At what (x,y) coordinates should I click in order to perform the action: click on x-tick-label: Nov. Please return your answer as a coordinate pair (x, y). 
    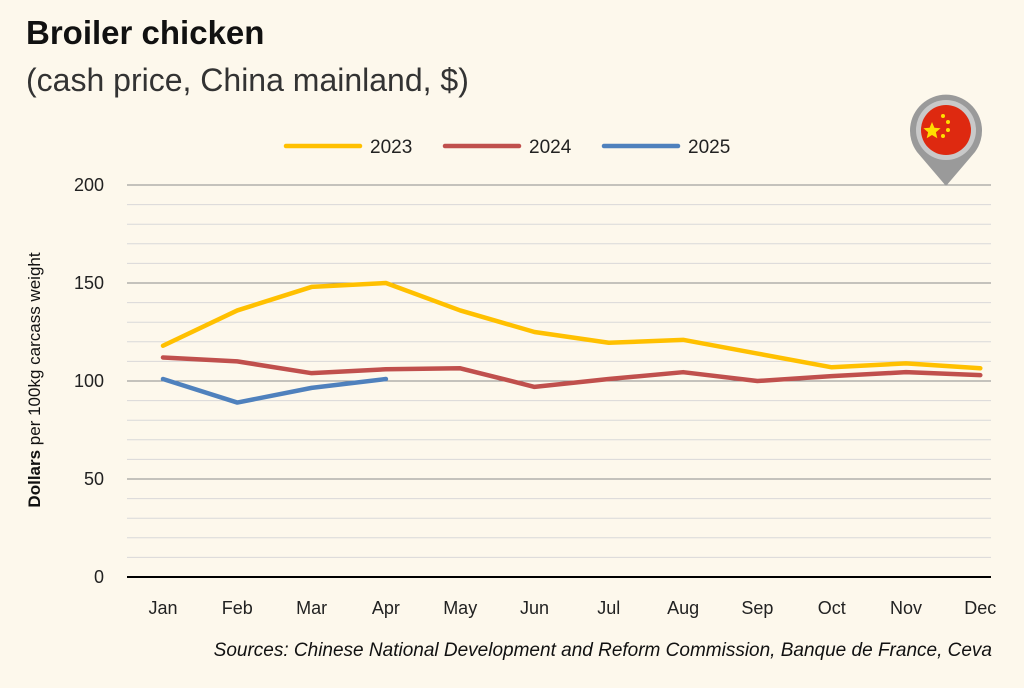
    Looking at the image, I should click on (906, 608).